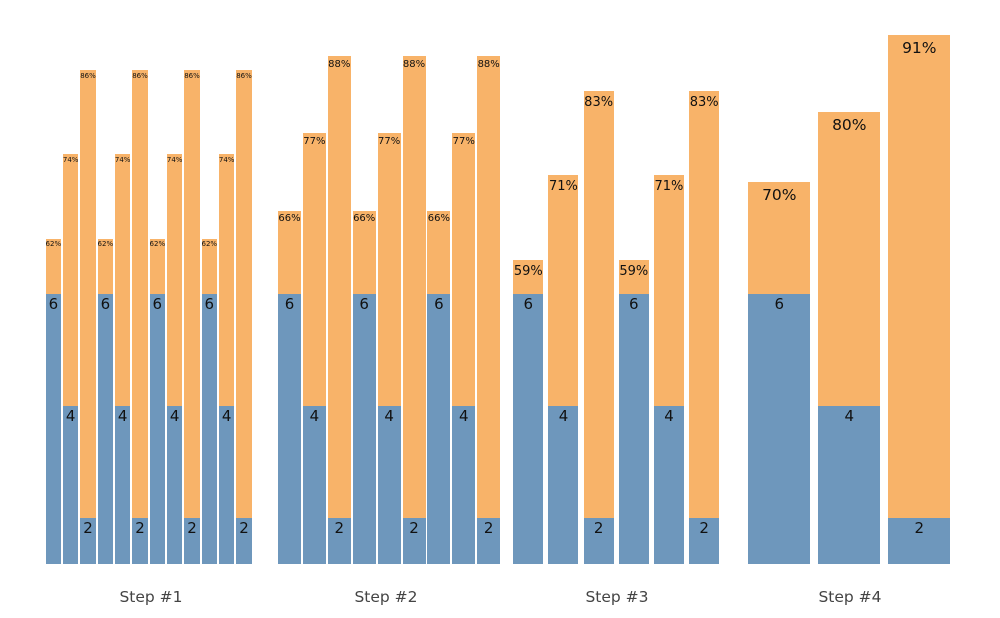 The height and width of the screenshot is (618, 1000). Describe the element at coordinates (669, 187) in the screenshot. I see `percent-label: 71%` at that location.